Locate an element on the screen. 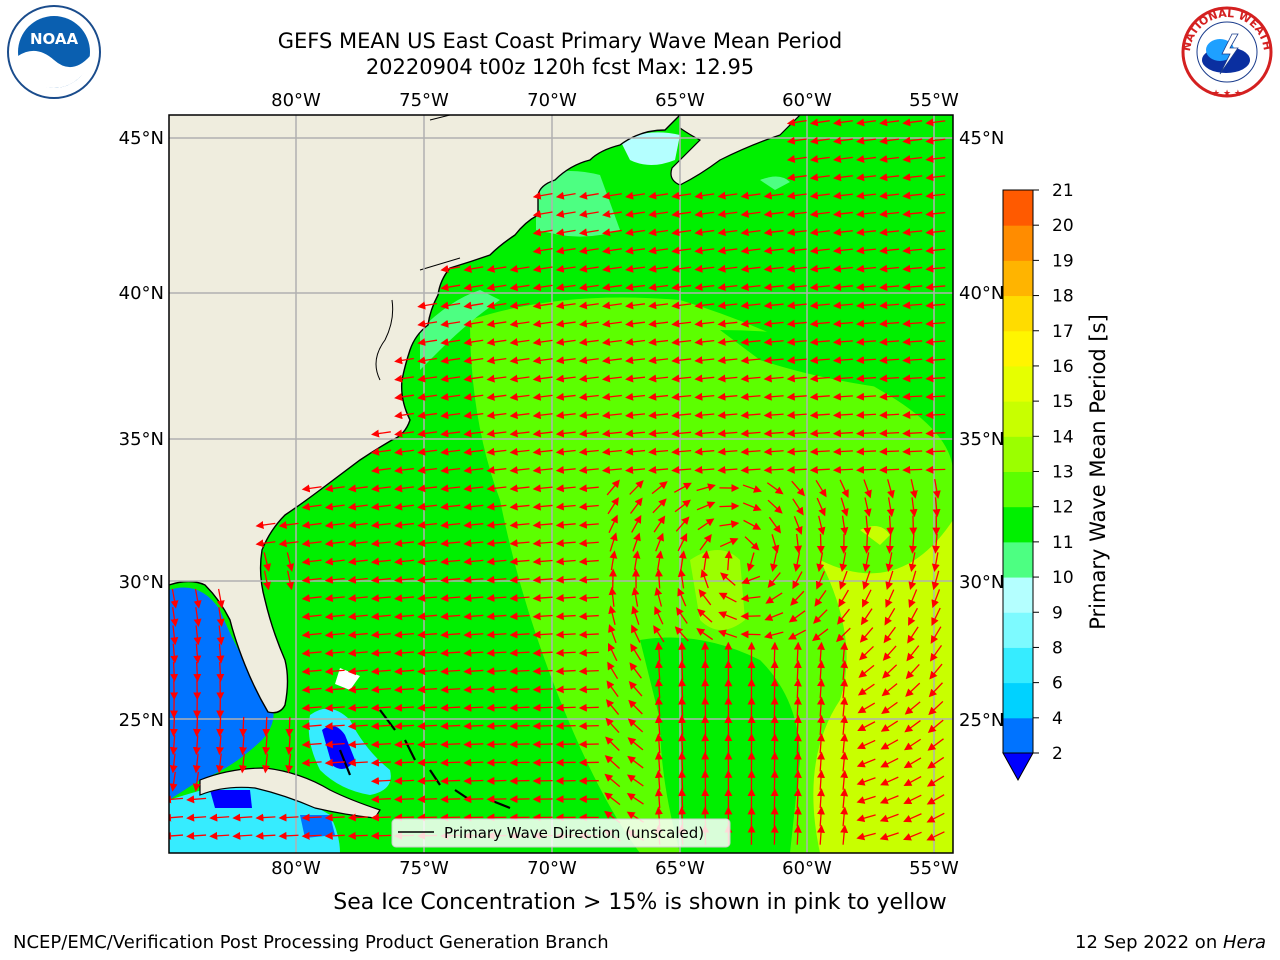 This screenshot has width=1280, height=960. colorbar-tick-label: 13 is located at coordinates (1063, 473).